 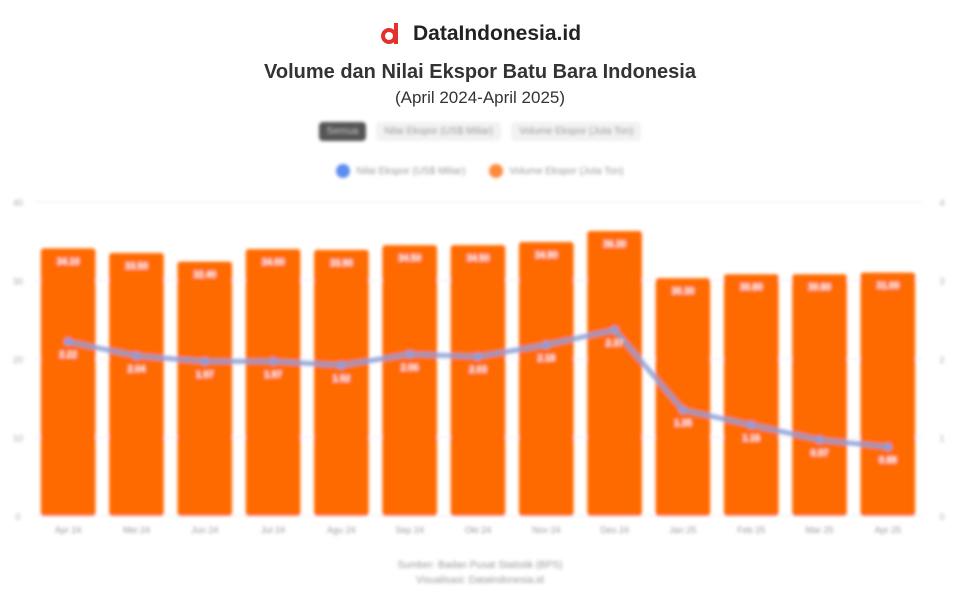 I want to click on chart-subtitle: (April 2024-April 2025), so click(x=480, y=97).